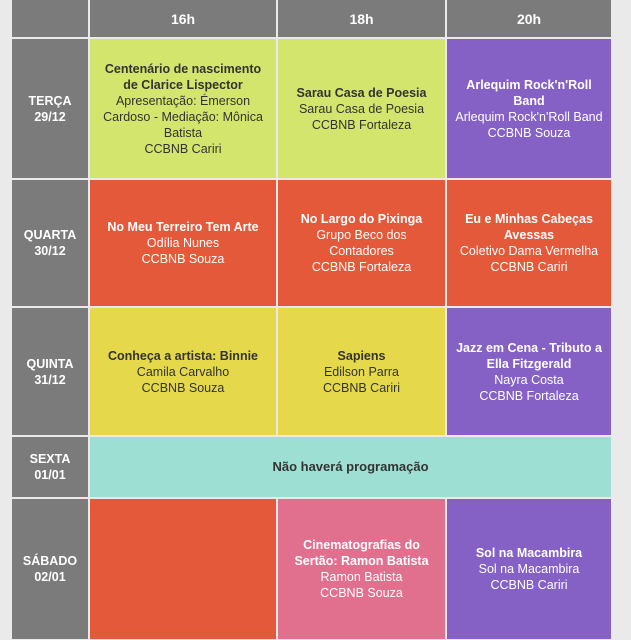  I want to click on event-title: No Largo do Pixinga, so click(361, 219).